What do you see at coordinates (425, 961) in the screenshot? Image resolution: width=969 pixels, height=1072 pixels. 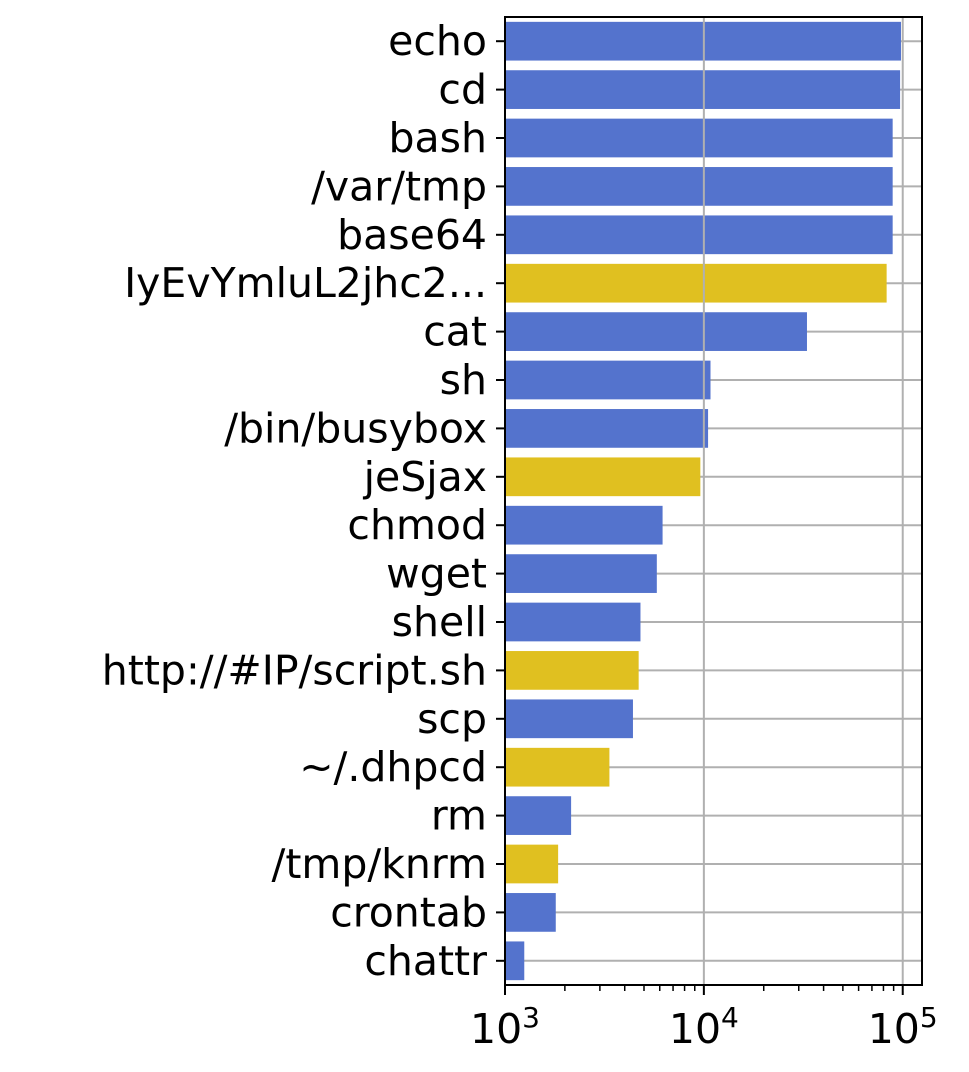 I see `category-label: chattr` at bounding box center [425, 961].